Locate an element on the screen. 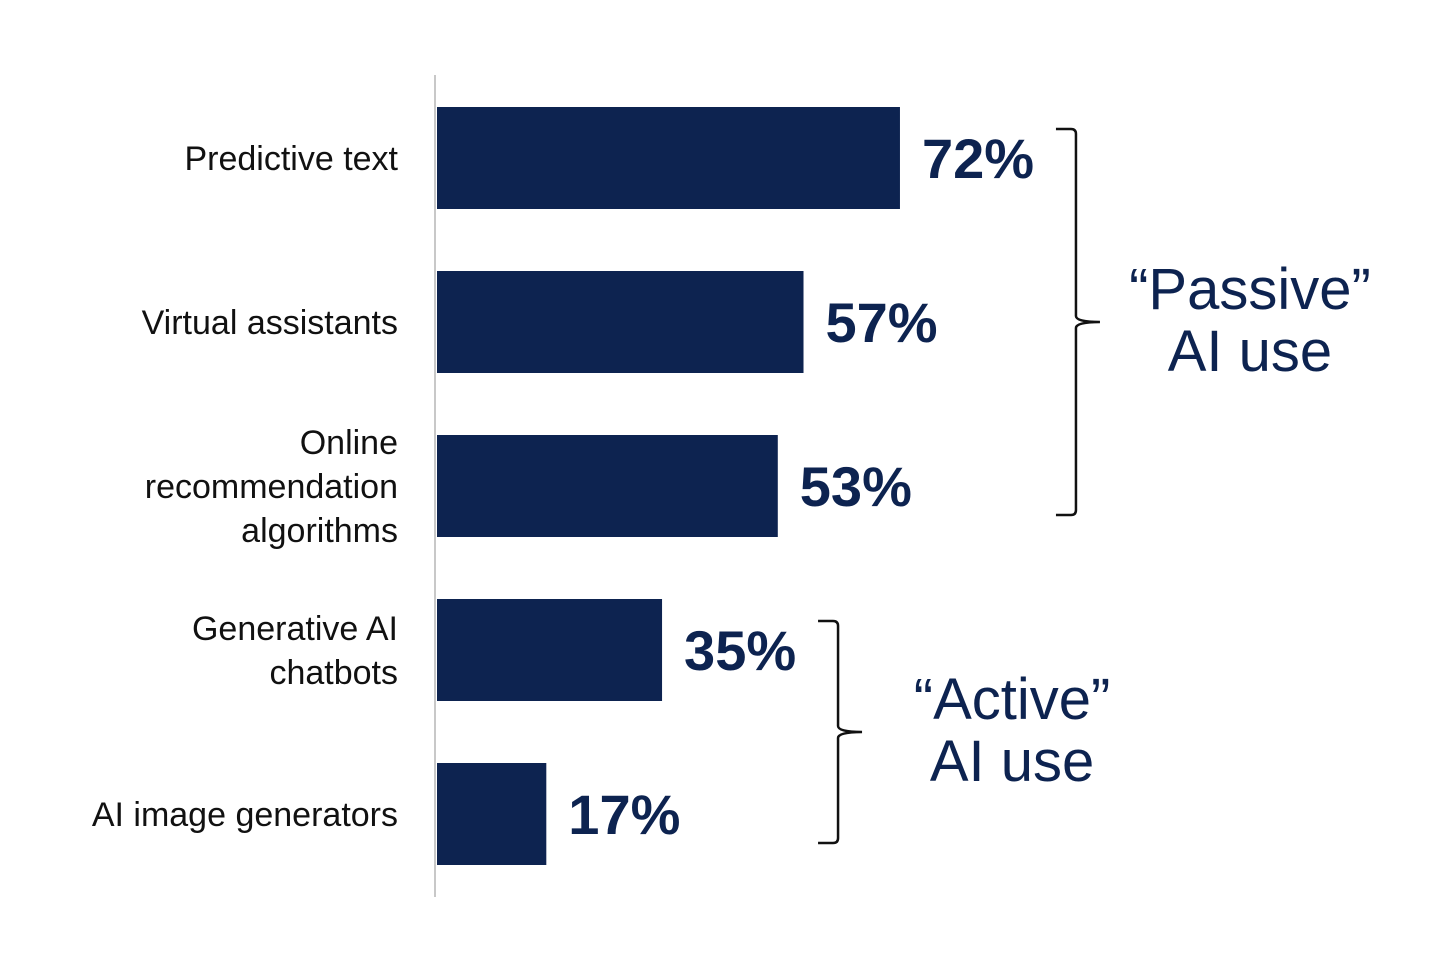  category-label: Predictive text is located at coordinates (291, 159).